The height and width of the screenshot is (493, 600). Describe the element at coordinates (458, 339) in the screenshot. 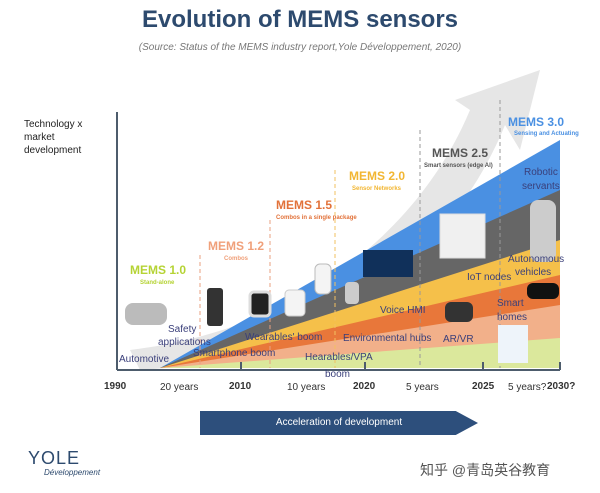

I see `label-arvr: AR/VR` at that location.